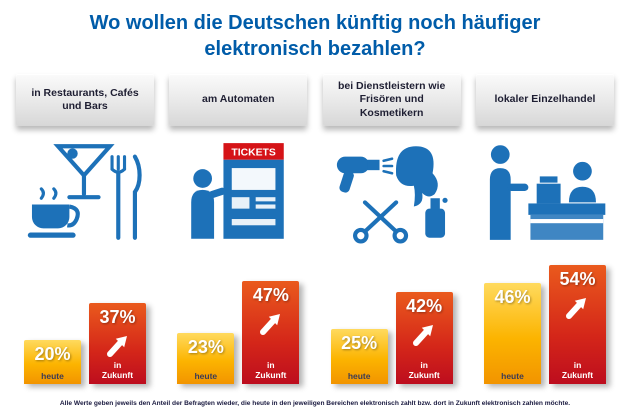 The width and height of the screenshot is (630, 412). Describe the element at coordinates (544, 100) in the screenshot. I see `category-label-retail: lokaler Einzelhandel` at that location.